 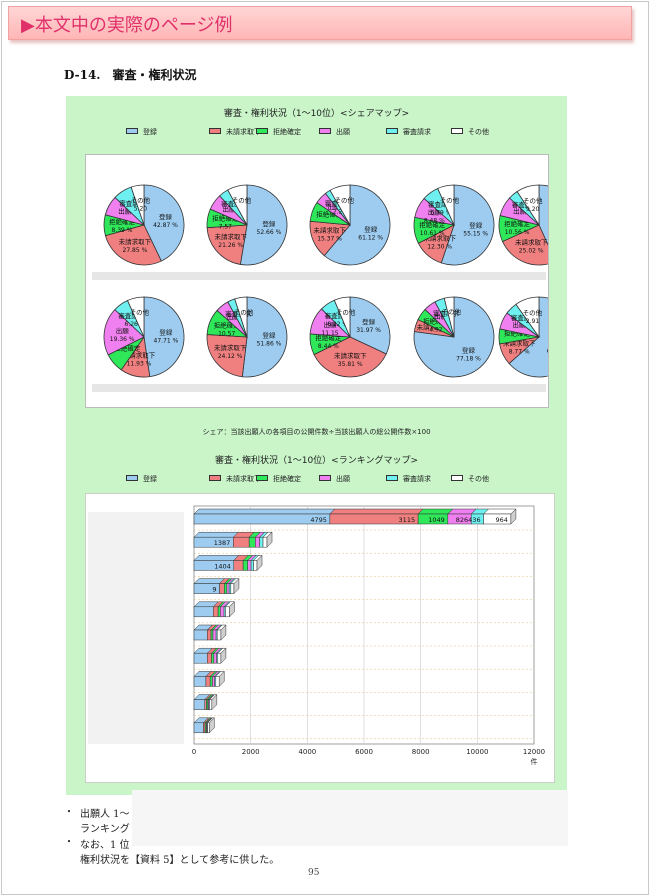 What do you see at coordinates (468, 359) in the screenshot?
I see `pie-slice-value: 77.18 %` at bounding box center [468, 359].